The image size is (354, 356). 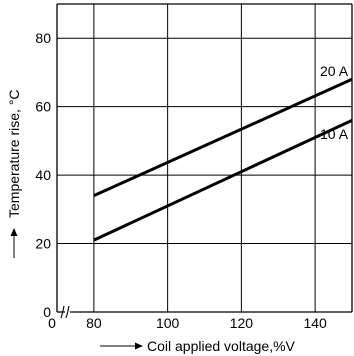 What do you see at coordinates (14, 153) in the screenshot?
I see `y-axis-title: Temperature rise, °C` at bounding box center [14, 153].